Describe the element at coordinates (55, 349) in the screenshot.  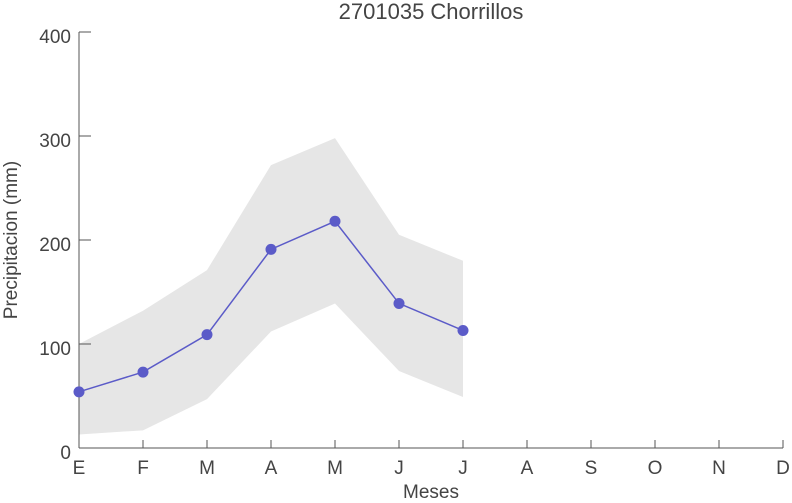
I see `y-tick-label: 100` at that location.